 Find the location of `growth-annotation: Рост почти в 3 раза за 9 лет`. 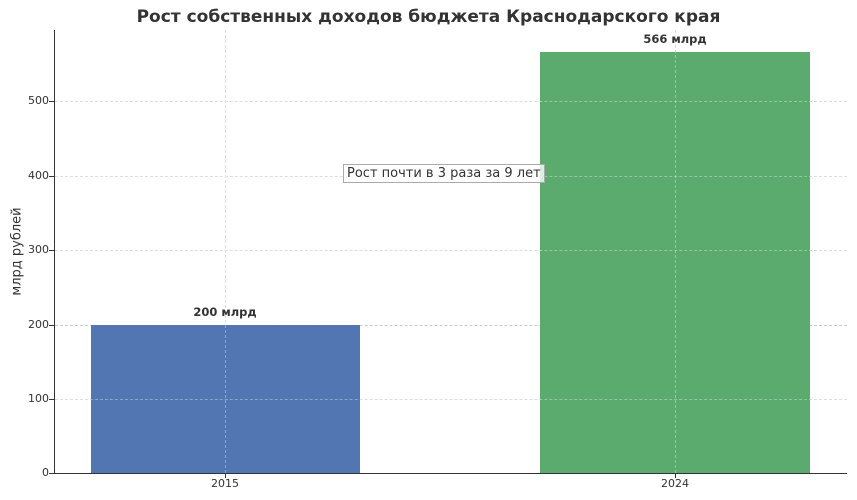

growth-annotation: Рост почти в 3 раза за 9 лет is located at coordinates (444, 173).